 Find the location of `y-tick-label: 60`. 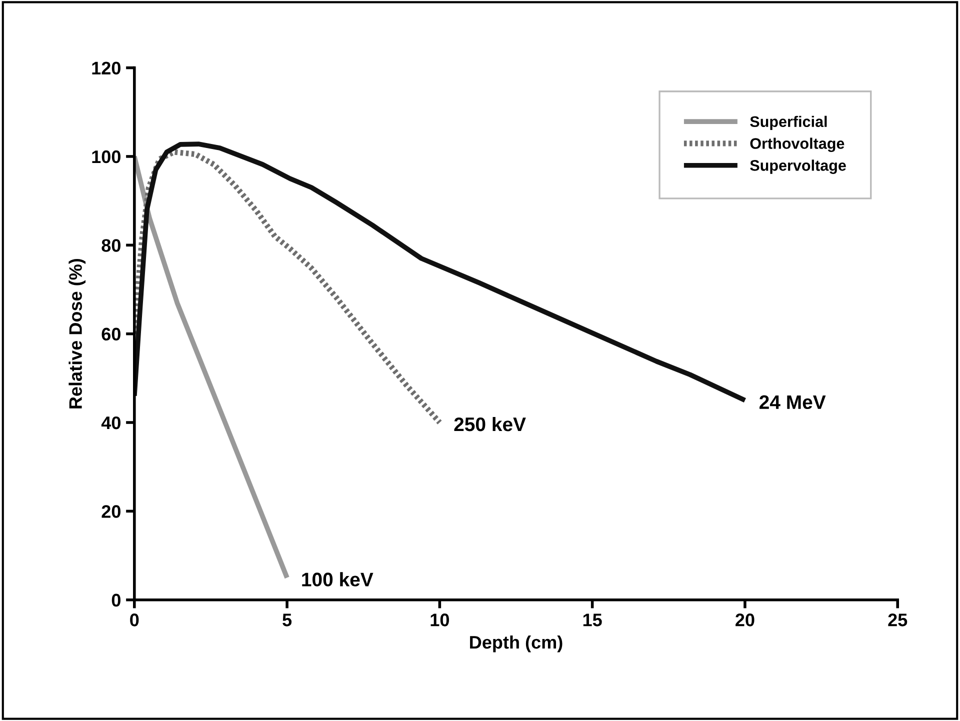

y-tick-label: 60 is located at coordinates (111, 334).